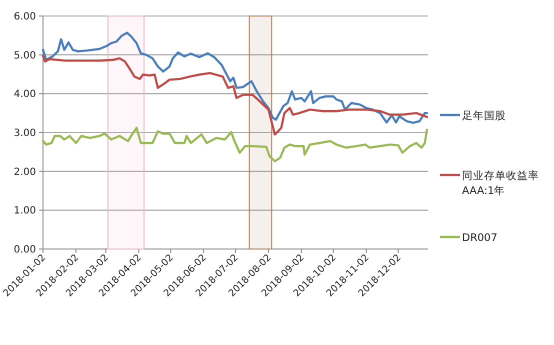  Describe the element at coordinates (480, 238) in the screenshot. I see `legend-label: DR007` at that location.